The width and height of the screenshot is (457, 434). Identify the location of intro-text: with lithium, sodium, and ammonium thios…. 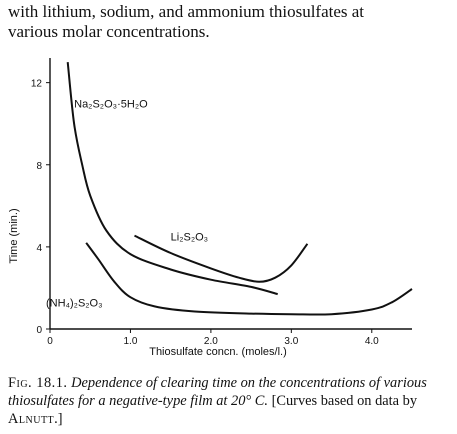
(230, 22).